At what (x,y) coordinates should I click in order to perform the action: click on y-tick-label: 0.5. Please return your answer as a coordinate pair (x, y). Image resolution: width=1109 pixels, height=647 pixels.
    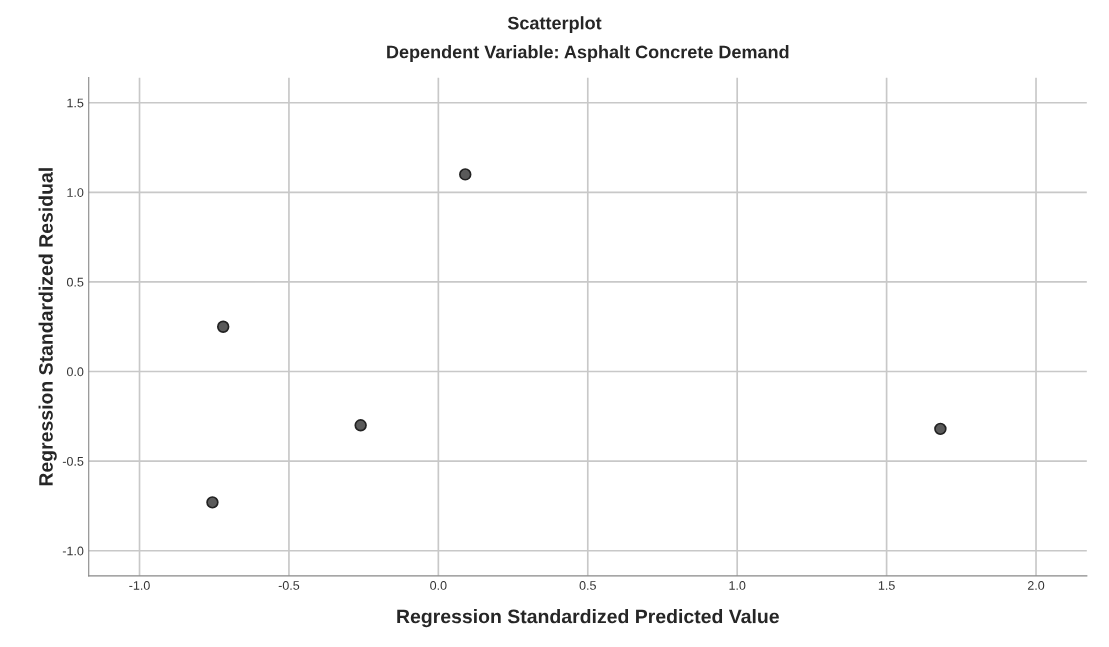
    Looking at the image, I should click on (75, 282).